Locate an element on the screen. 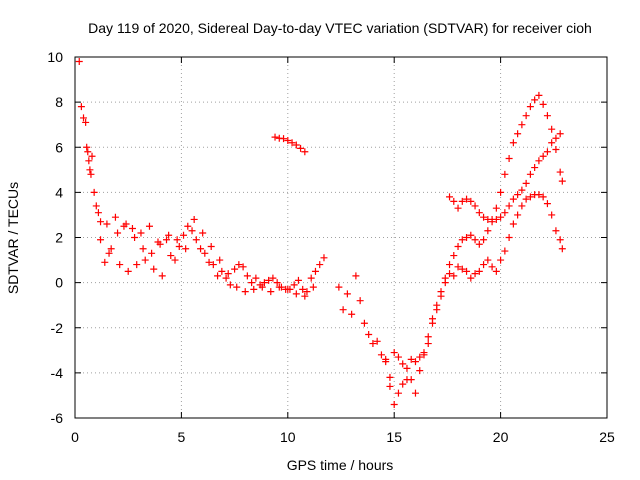  y-tick-label: 0 is located at coordinates (59, 283).